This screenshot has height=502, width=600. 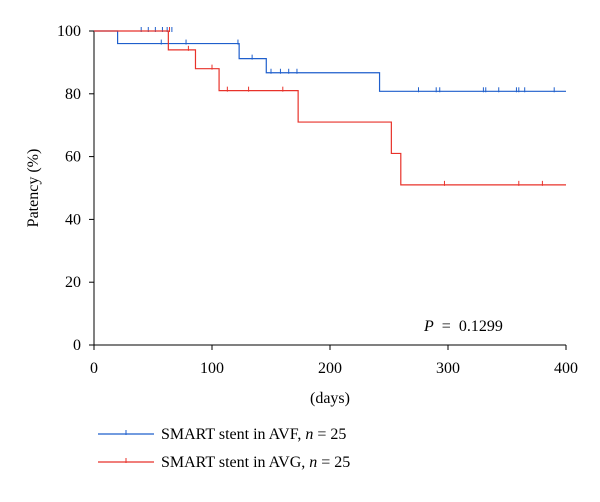 I want to click on y-axis-label: Patency (%), so click(x=33, y=188).